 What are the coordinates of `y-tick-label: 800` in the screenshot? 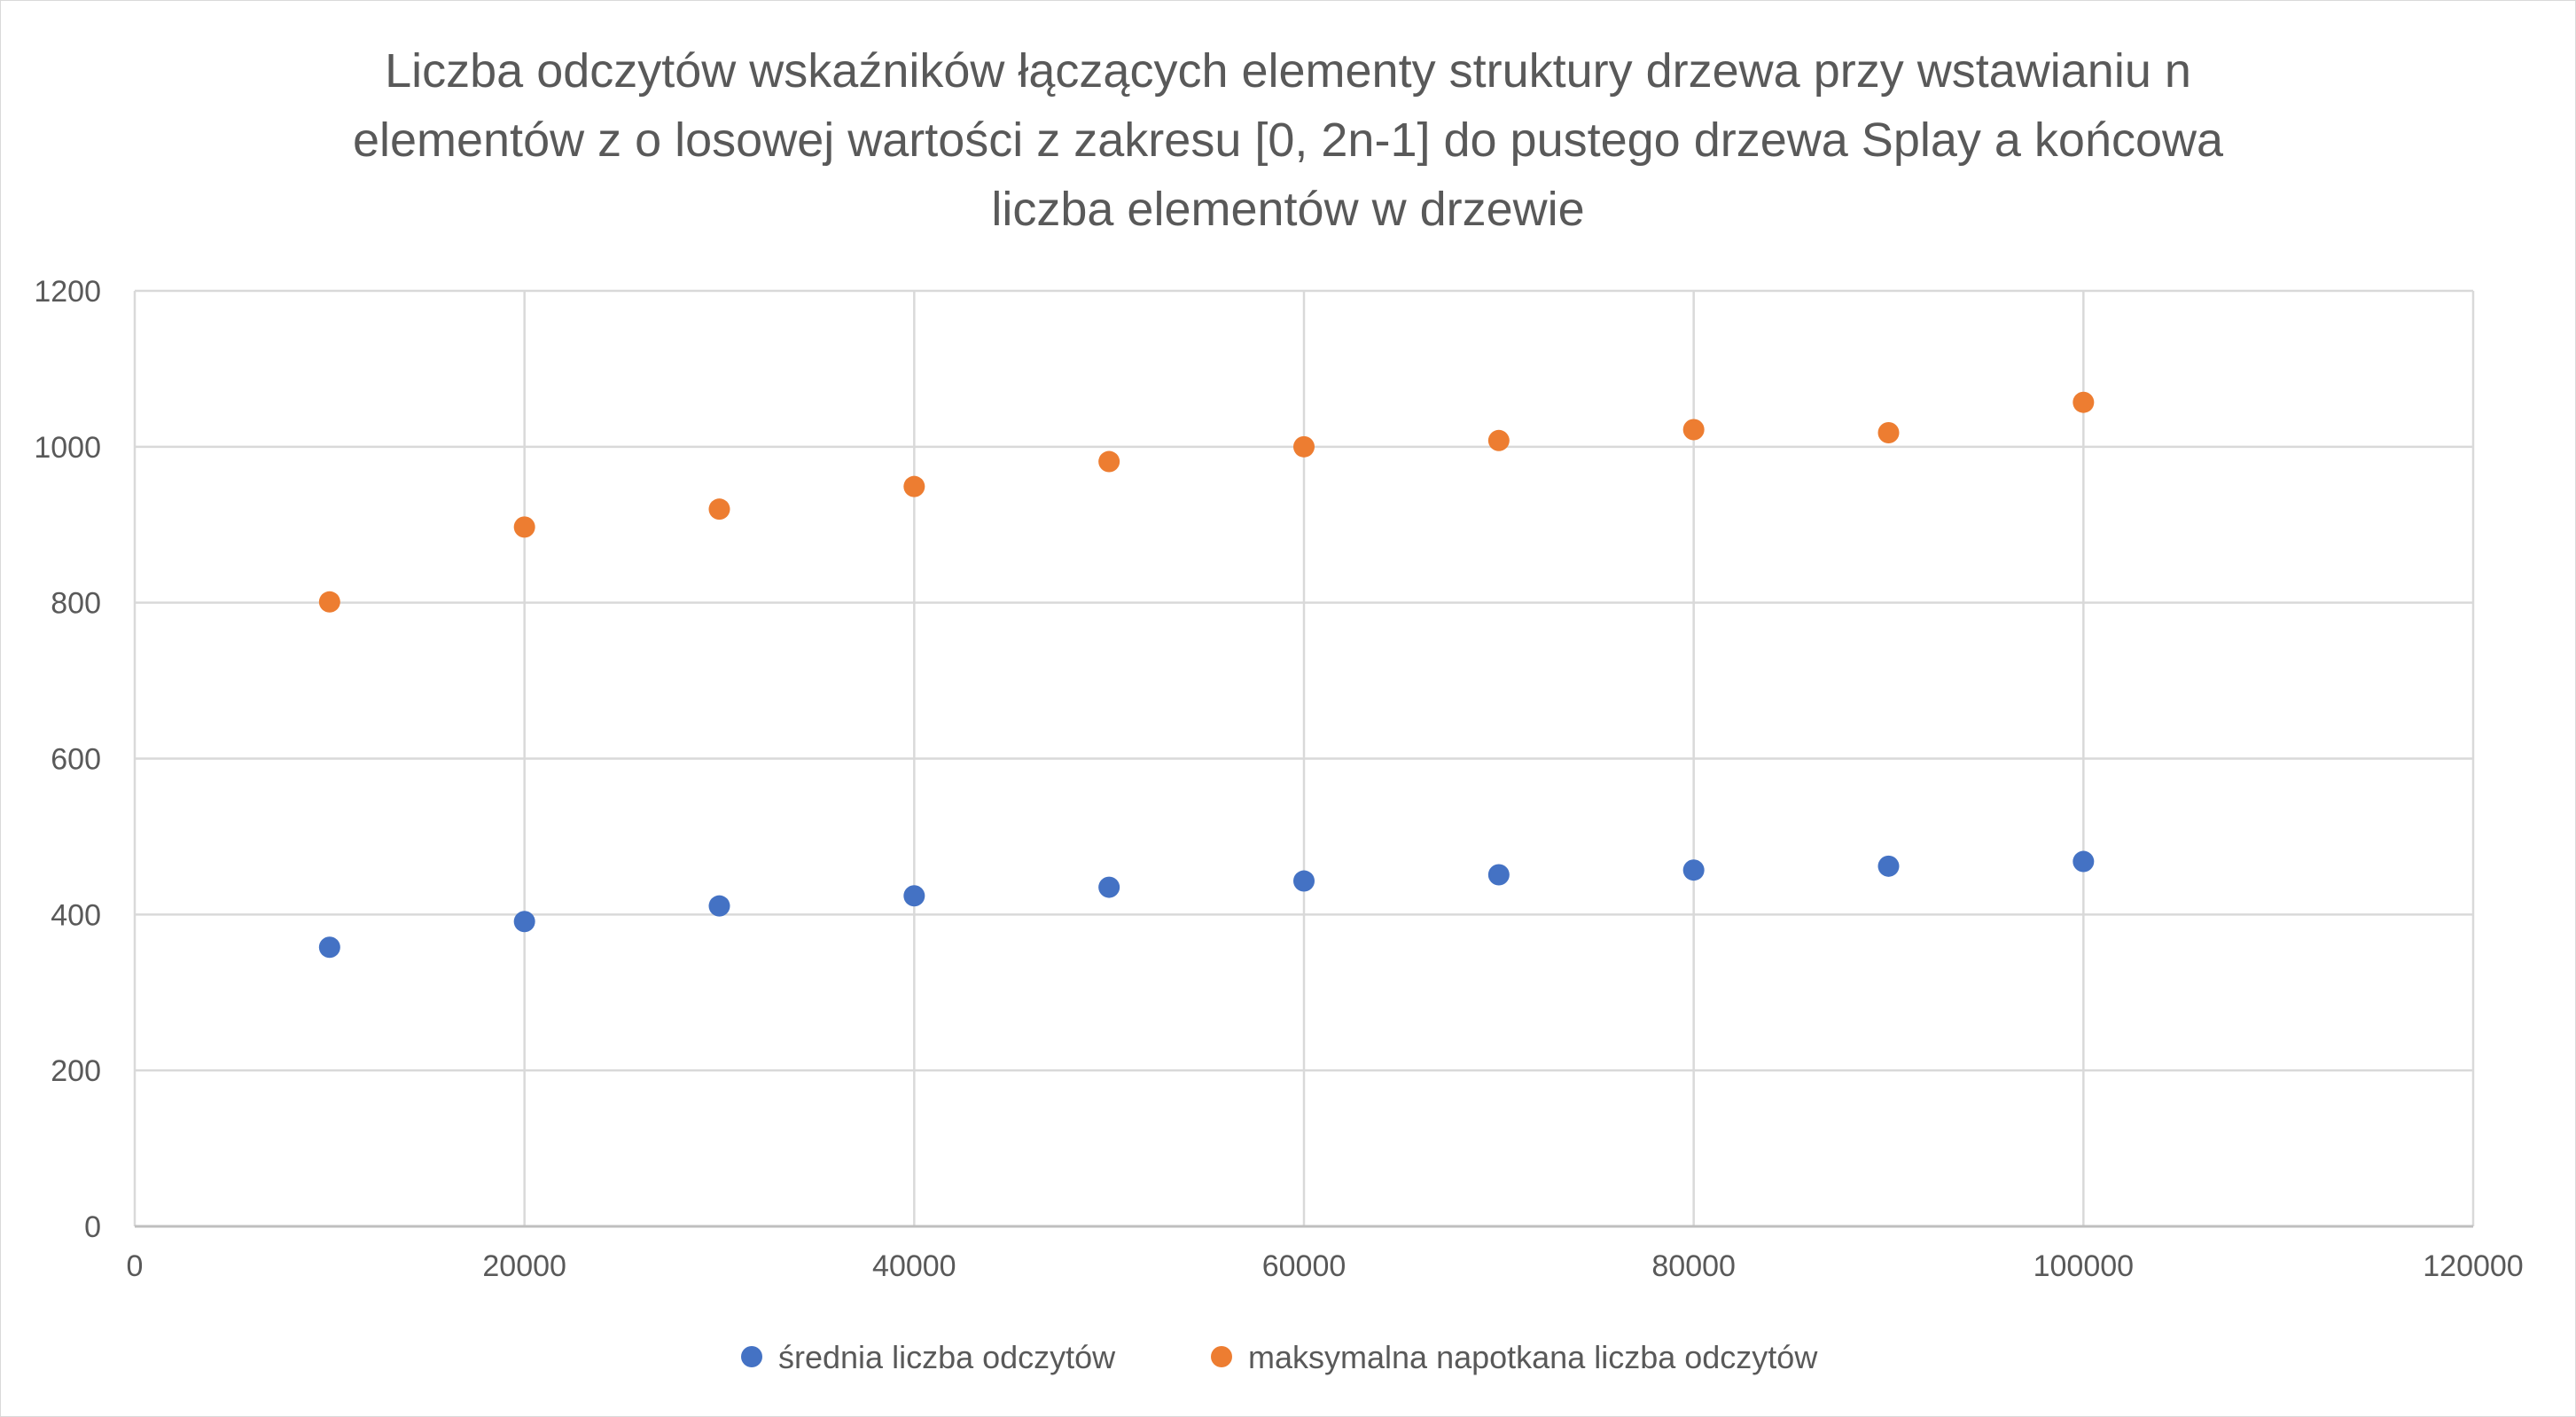 It's located at (76, 604).